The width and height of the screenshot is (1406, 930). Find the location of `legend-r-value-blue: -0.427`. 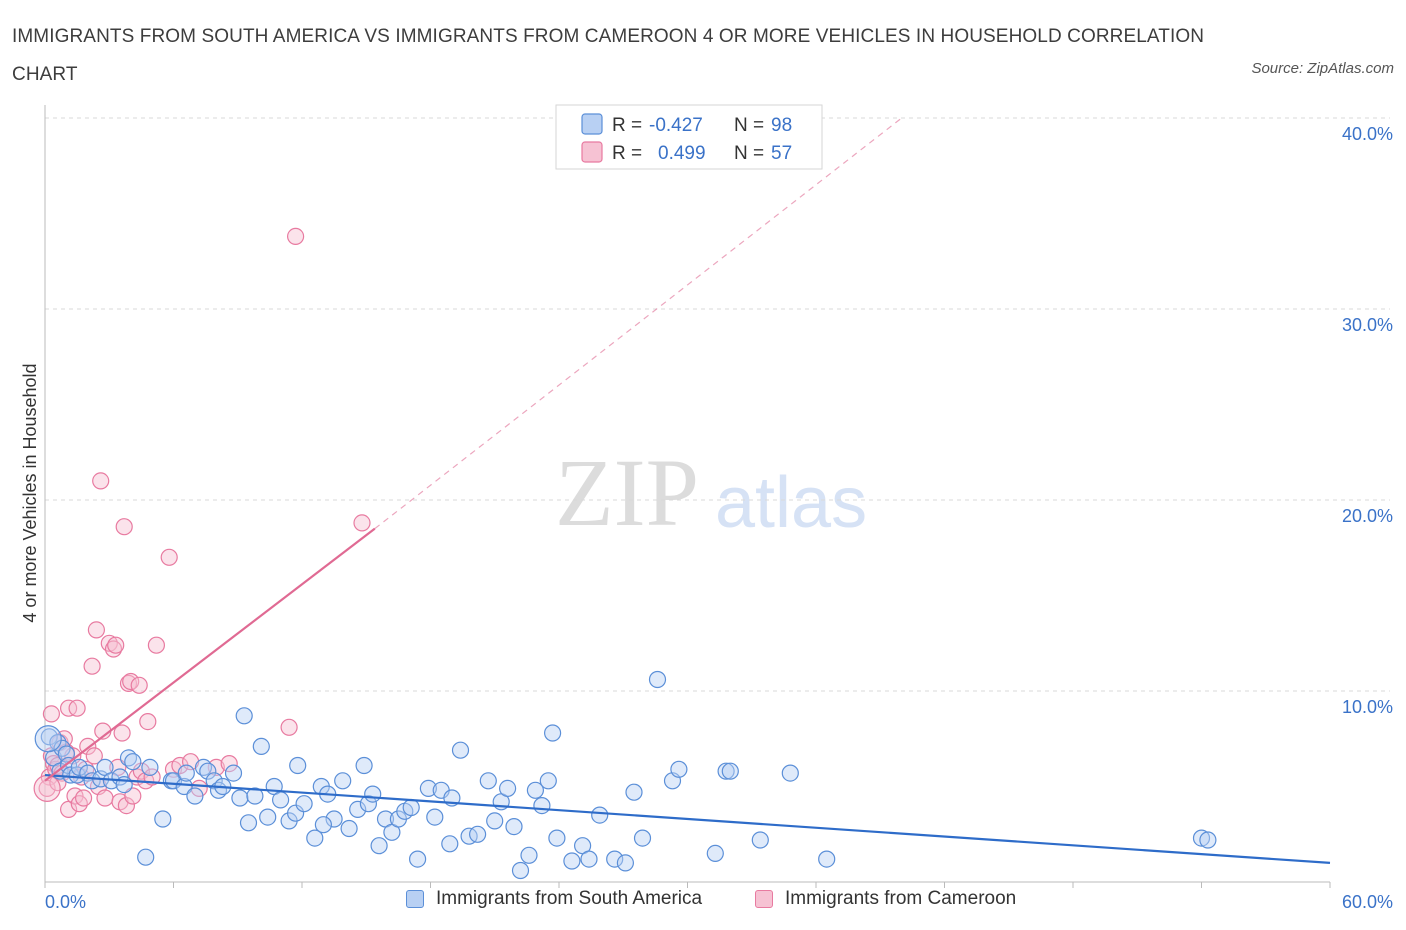

legend-r-value-blue: -0.427 is located at coordinates (676, 125).